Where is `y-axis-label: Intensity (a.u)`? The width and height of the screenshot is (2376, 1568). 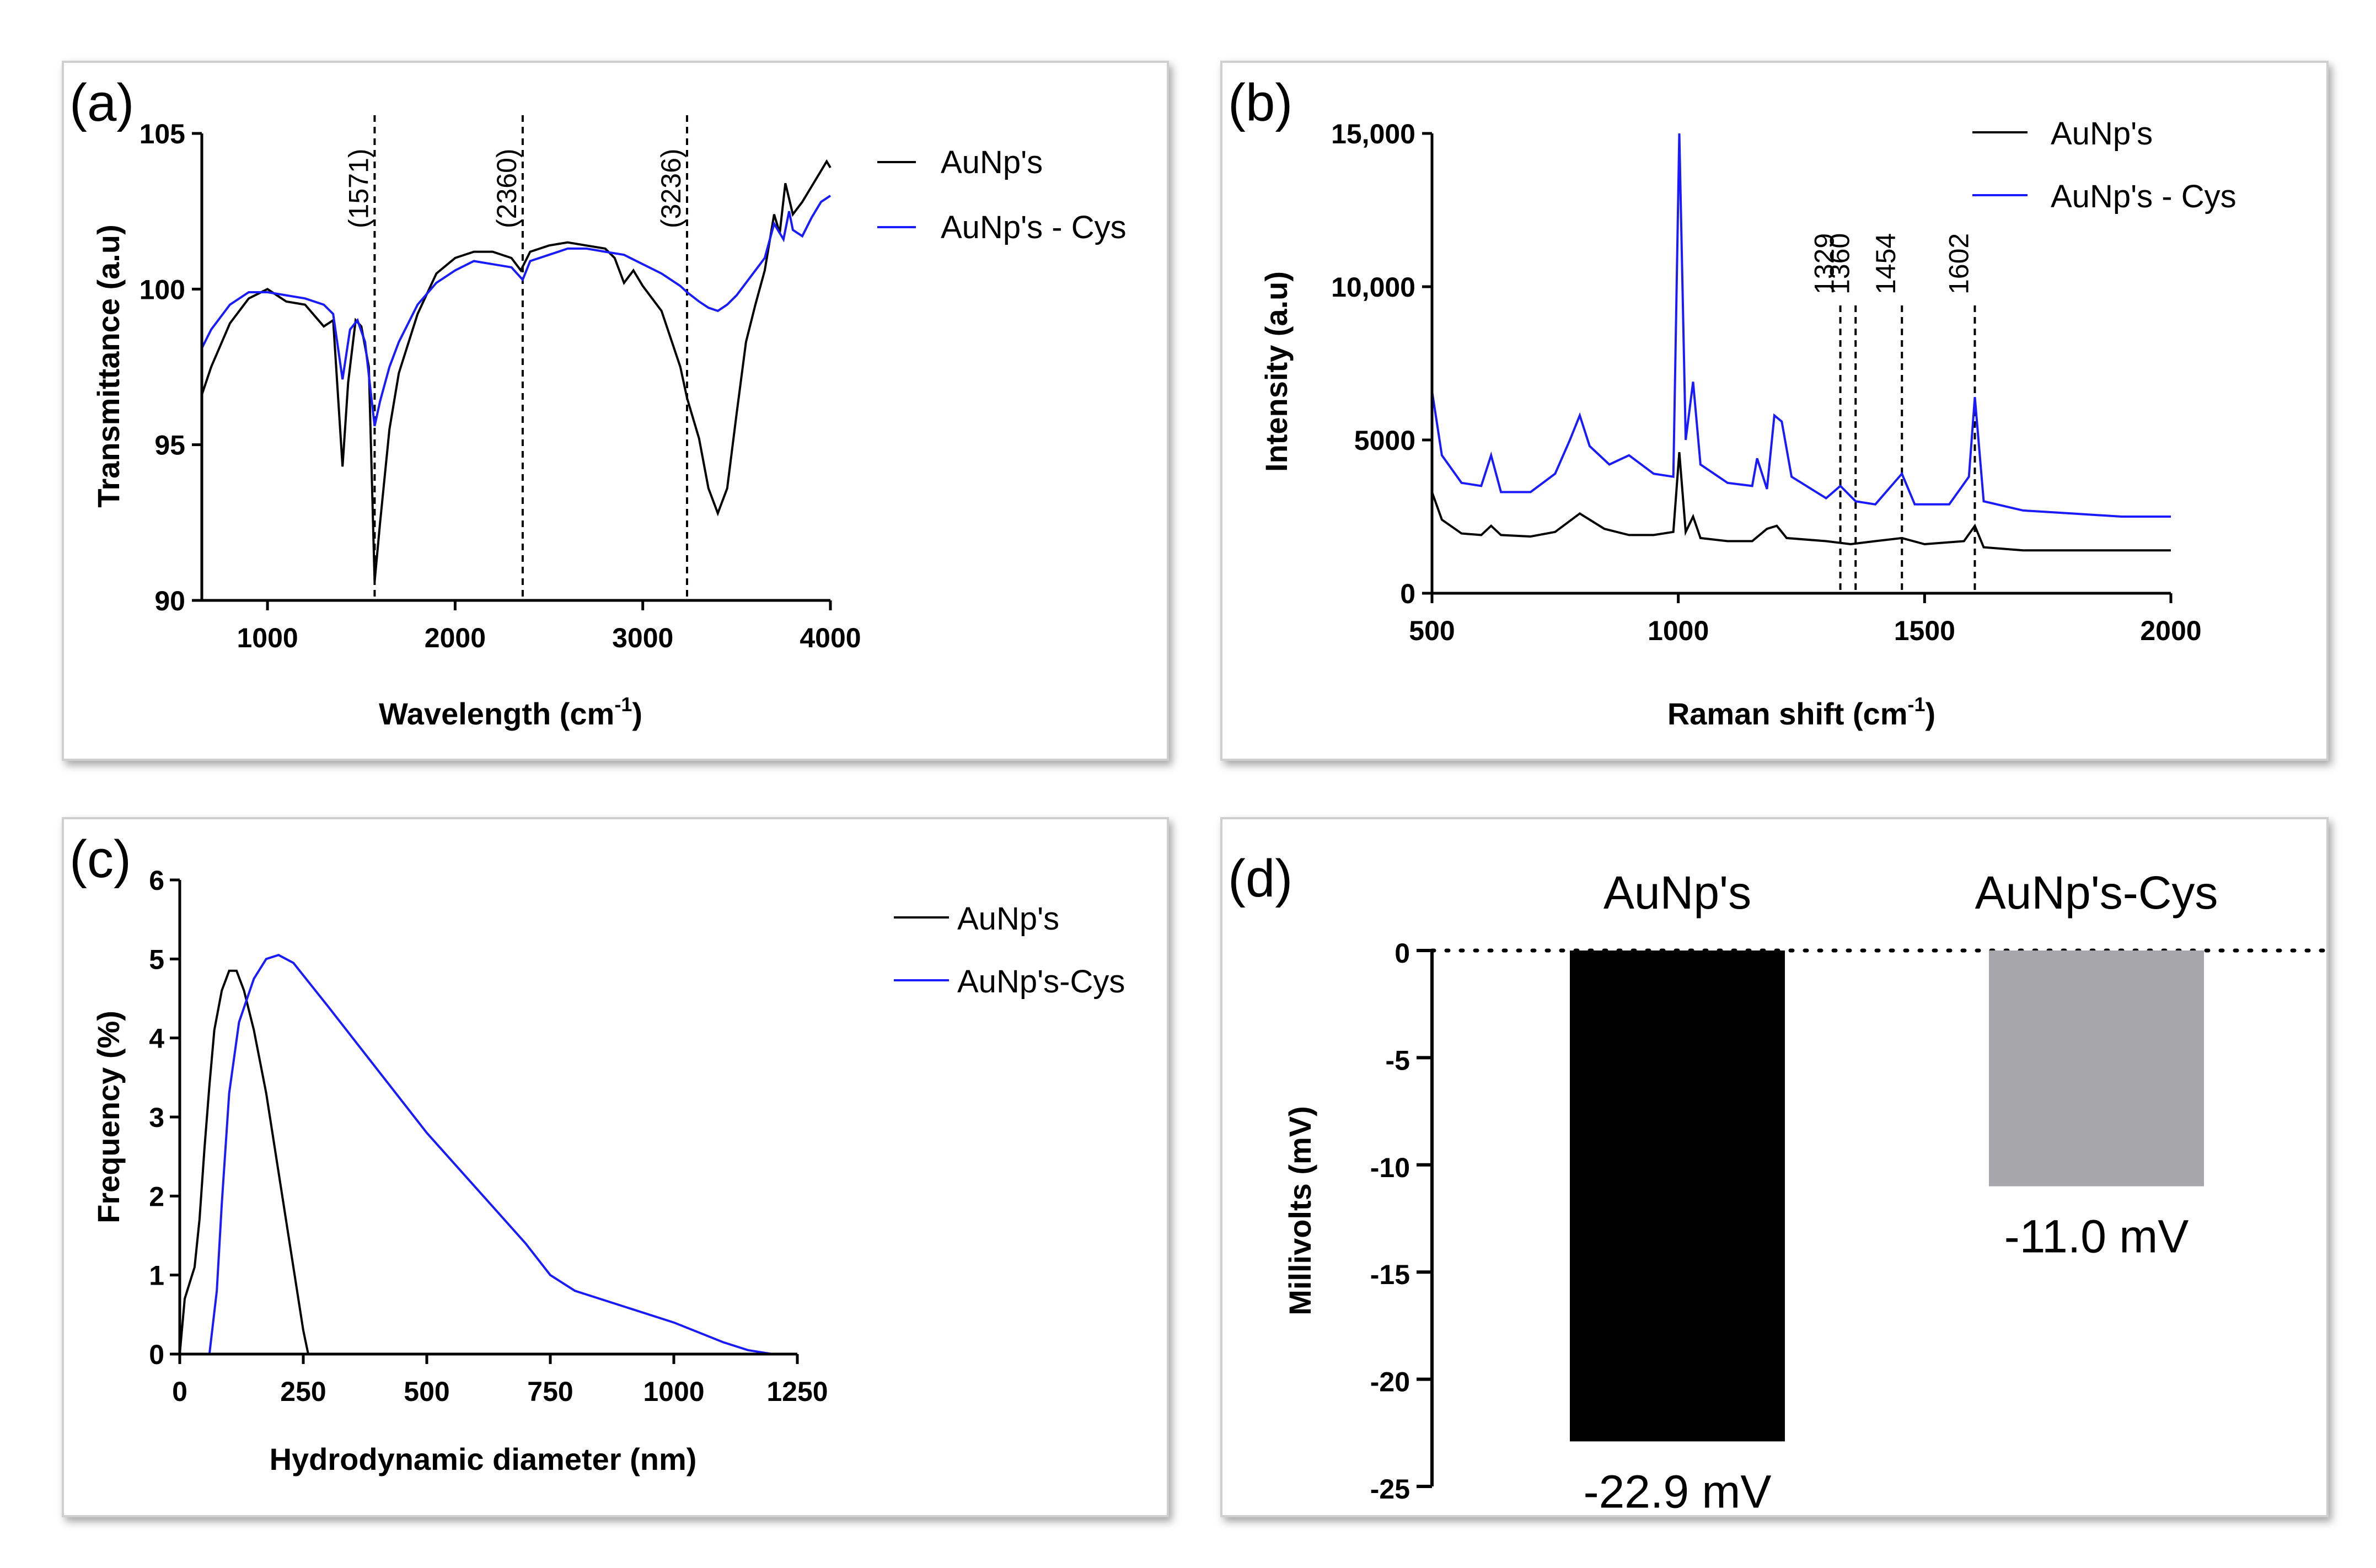 y-axis-label: Intensity (a.u) is located at coordinates (1277, 371).